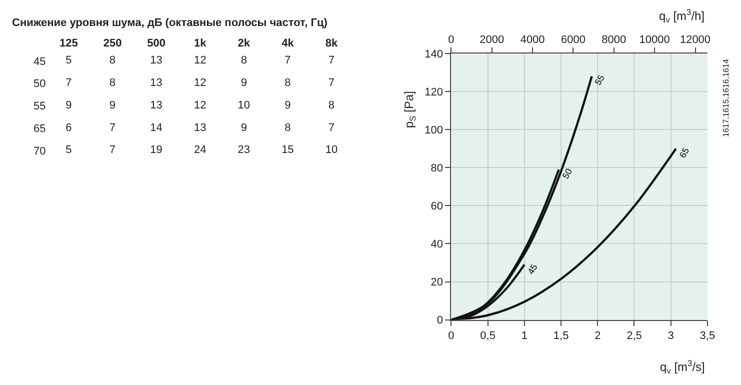  I want to click on x-tick-label: 1, so click(524, 336).